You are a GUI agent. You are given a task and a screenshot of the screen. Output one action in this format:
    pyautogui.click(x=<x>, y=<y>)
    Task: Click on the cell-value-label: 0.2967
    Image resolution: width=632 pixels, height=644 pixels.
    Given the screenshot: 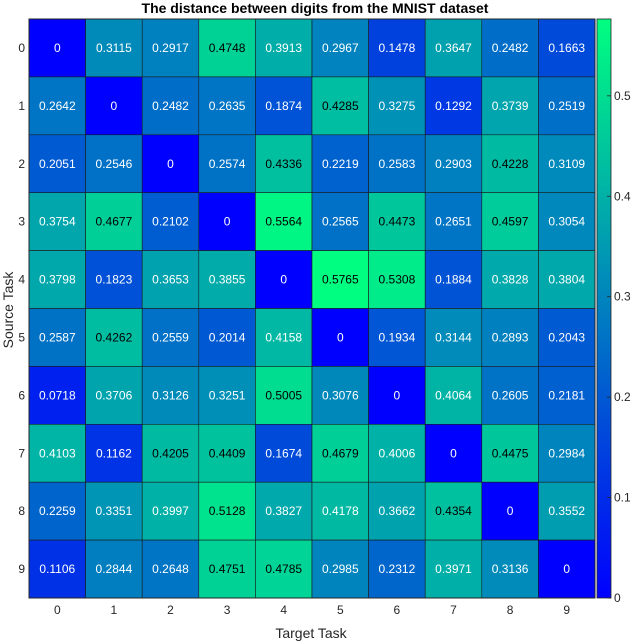 What is the action you would take?
    pyautogui.click(x=340, y=48)
    